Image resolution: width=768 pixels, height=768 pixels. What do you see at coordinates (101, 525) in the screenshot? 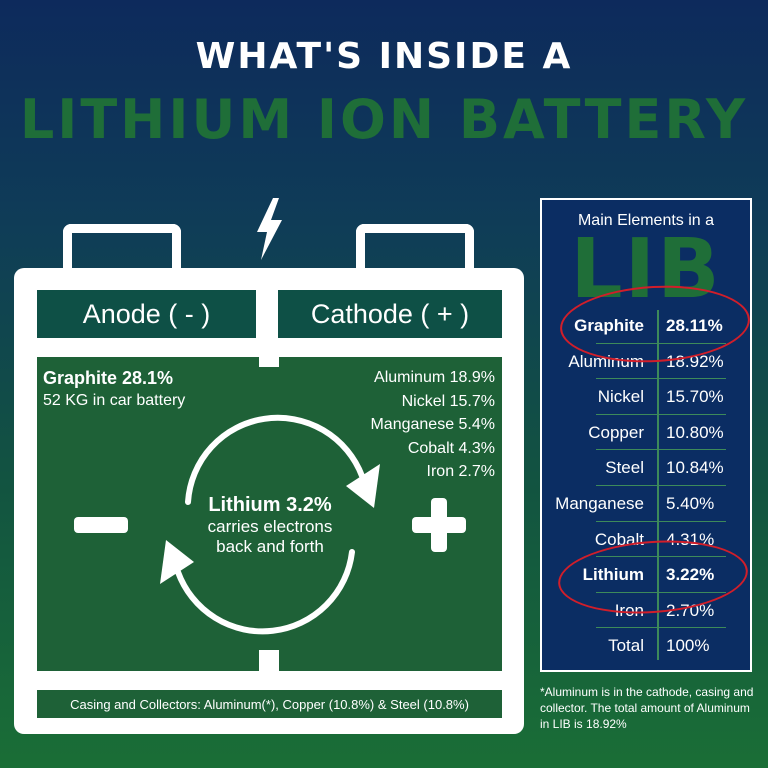
I see `minus-sign-icon` at bounding box center [101, 525].